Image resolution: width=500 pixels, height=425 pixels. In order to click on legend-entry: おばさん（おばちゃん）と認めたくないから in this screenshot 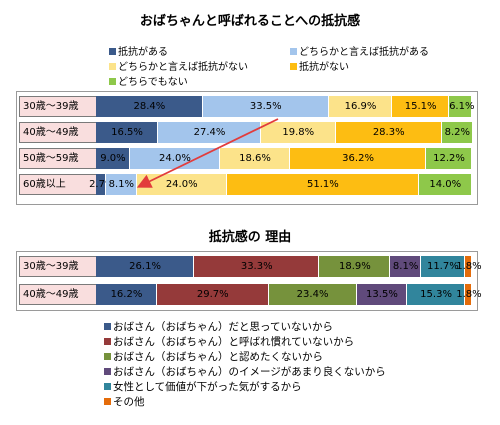, I will do `click(213, 356)`.